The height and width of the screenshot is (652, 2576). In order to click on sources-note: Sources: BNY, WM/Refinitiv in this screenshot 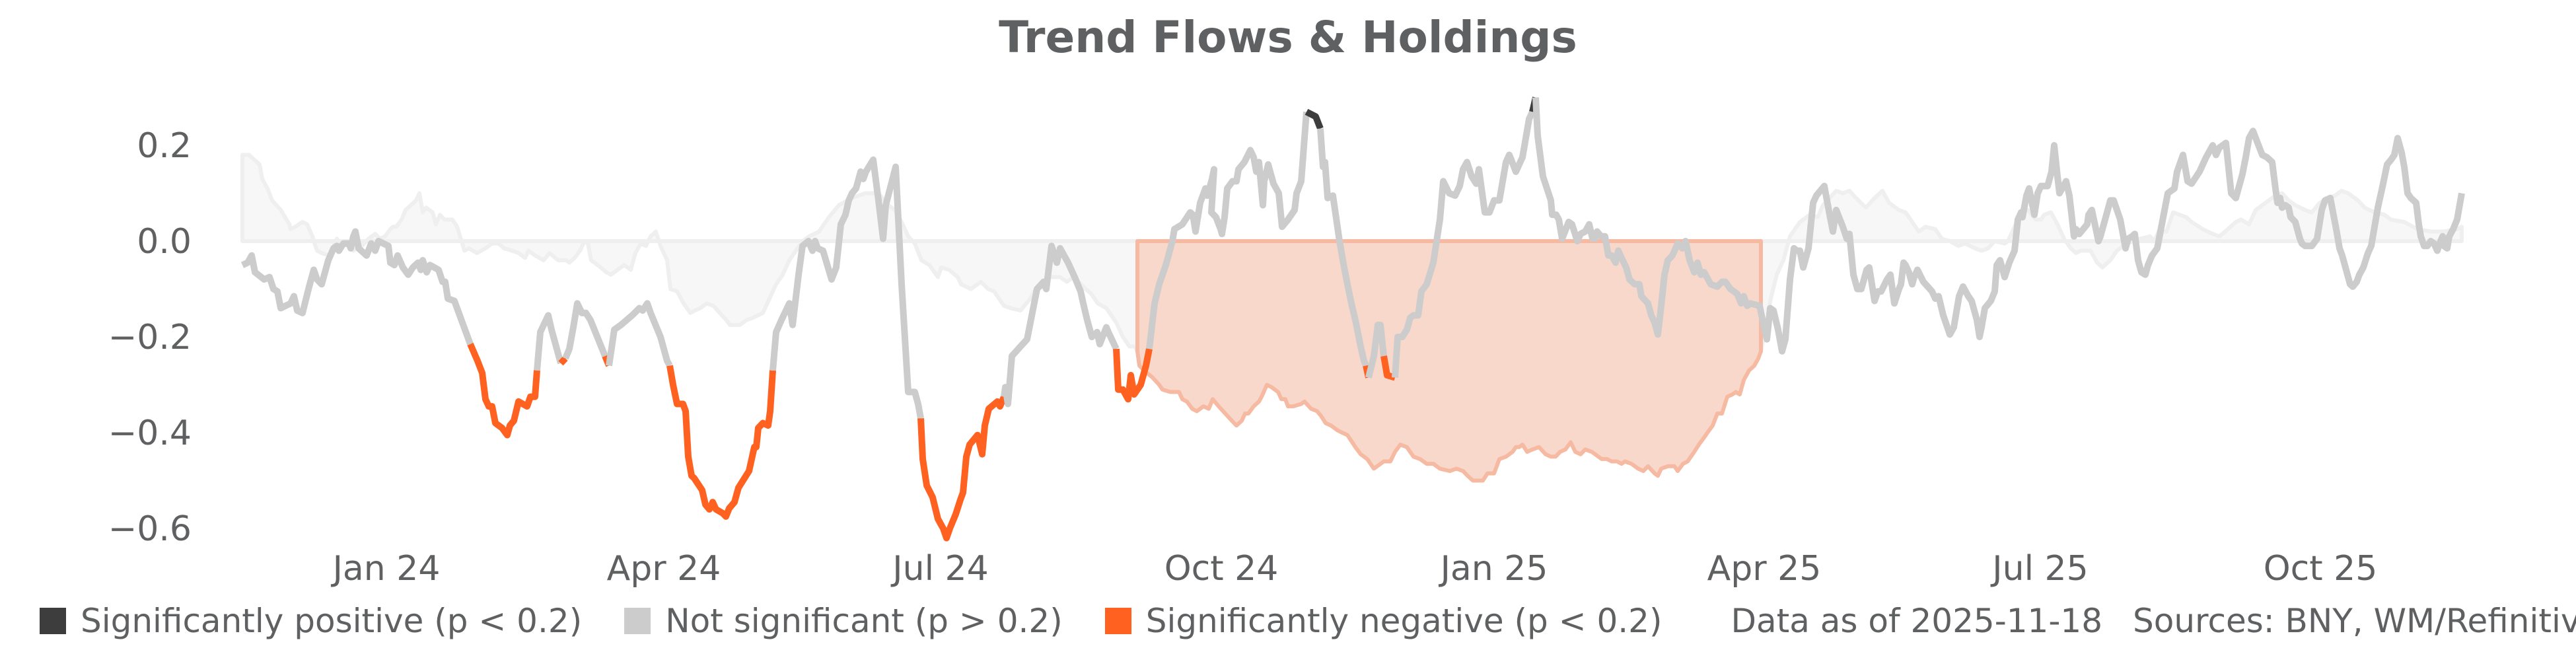, I will do `click(2355, 621)`.